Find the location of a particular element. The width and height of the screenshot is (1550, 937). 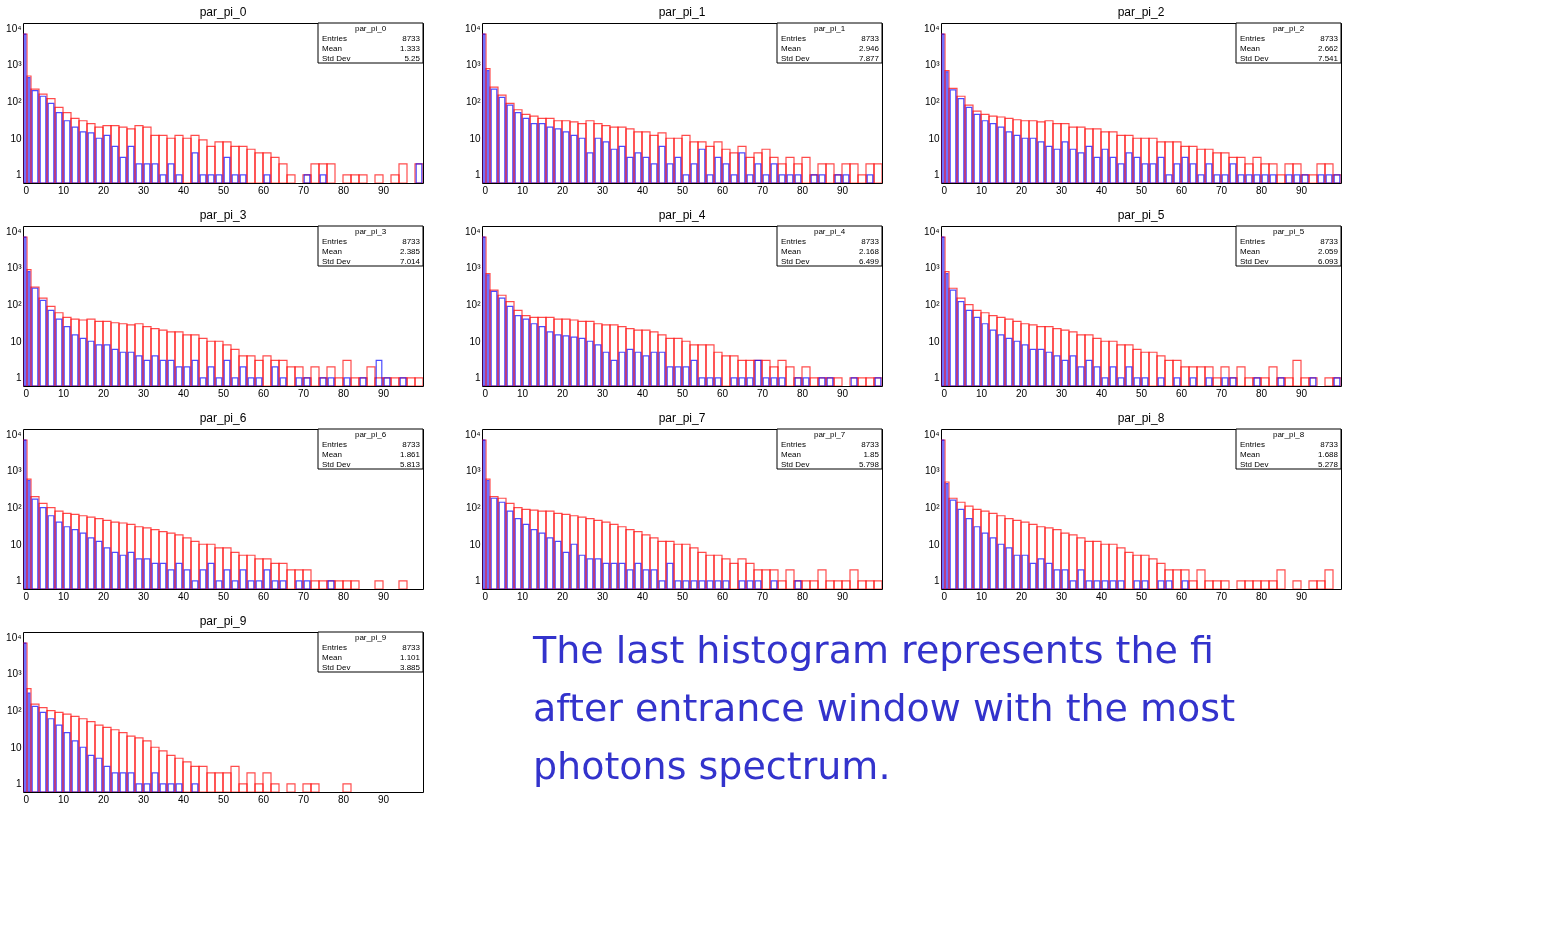

text: photons spectrum. is located at coordinates (712, 766).